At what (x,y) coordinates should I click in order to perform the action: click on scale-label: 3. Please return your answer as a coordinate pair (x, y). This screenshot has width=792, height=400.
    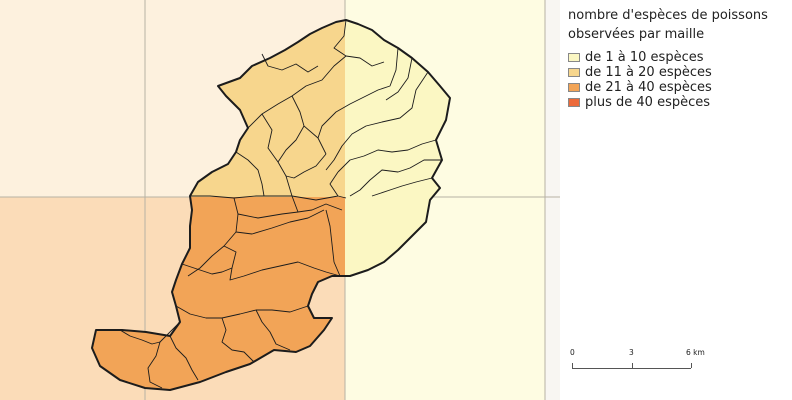
    Looking at the image, I should click on (631, 352).